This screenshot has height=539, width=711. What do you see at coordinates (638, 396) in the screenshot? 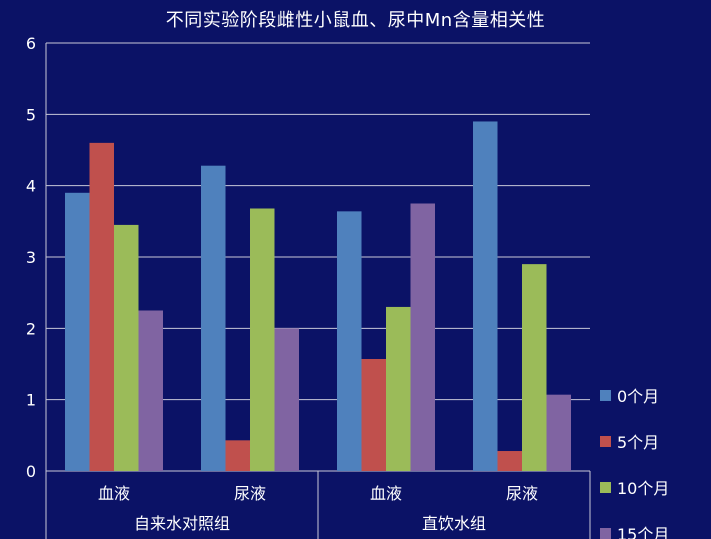
I see `legend-label: 0个月` at bounding box center [638, 396].